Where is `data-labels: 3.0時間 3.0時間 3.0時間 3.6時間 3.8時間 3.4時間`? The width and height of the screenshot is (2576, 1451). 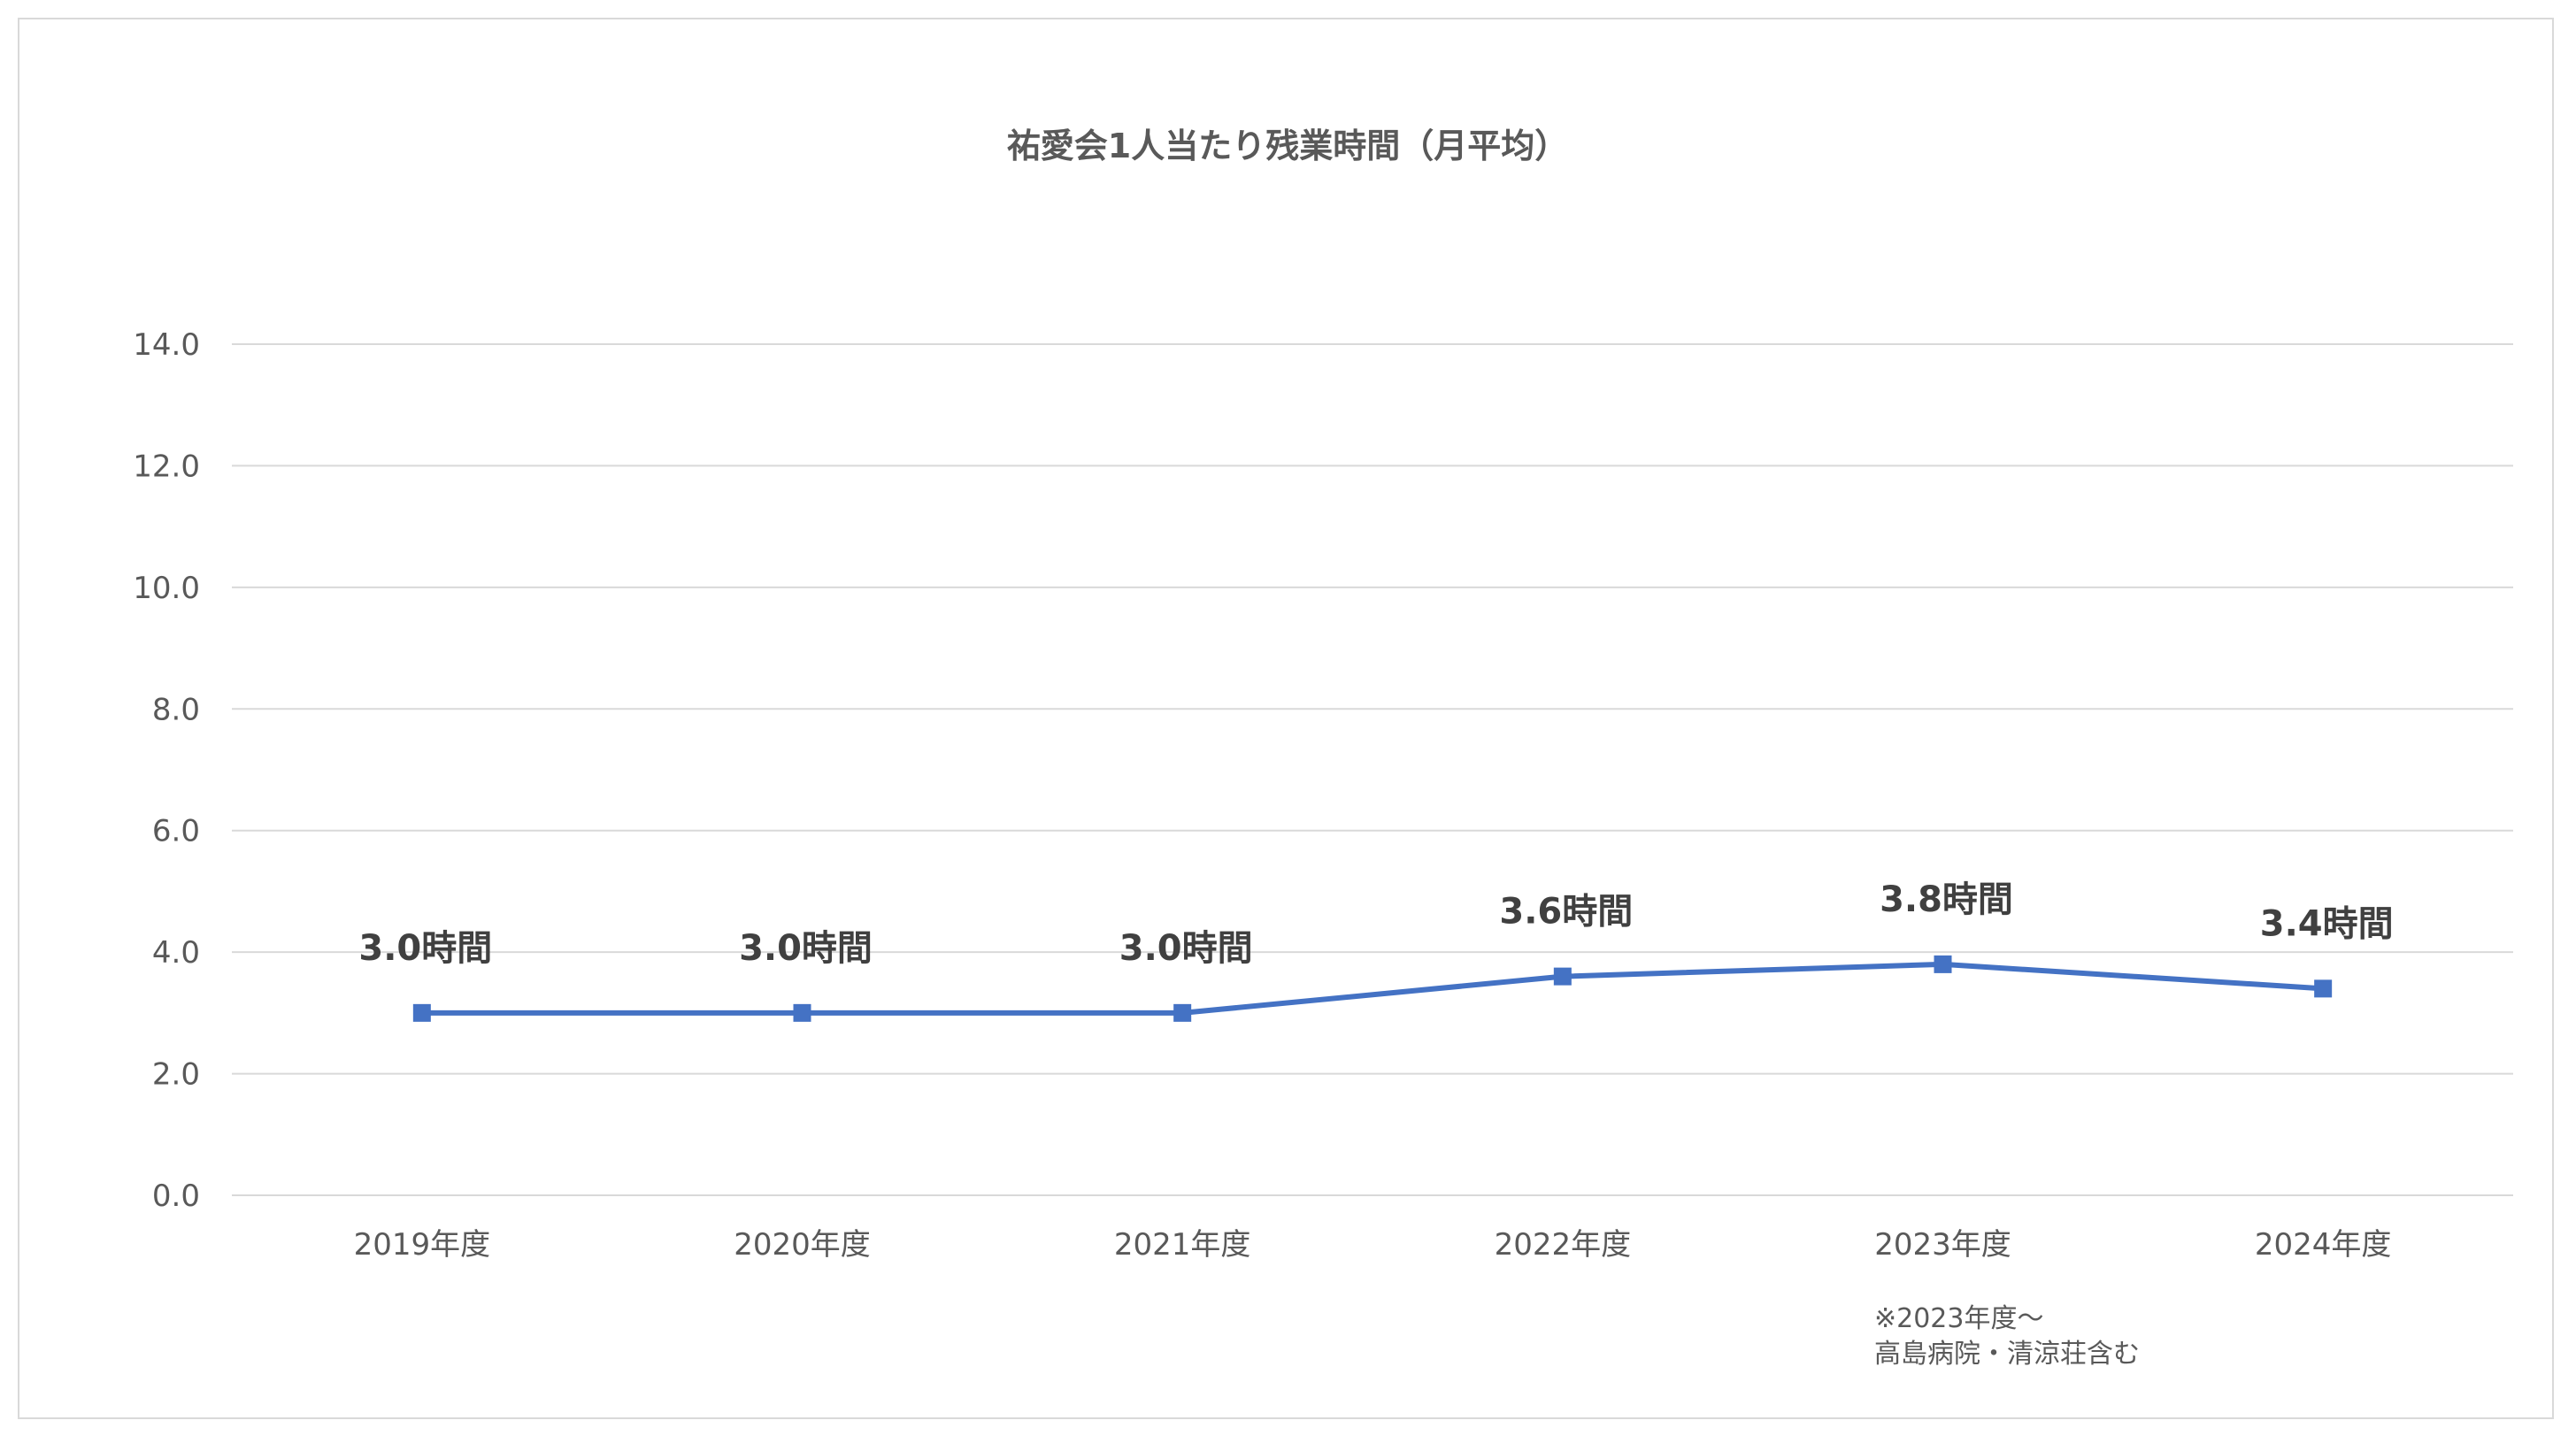
data-labels: 3.0時間 3.0時間 3.0時間 3.6時間 3.8時間 3.4時間 is located at coordinates (1375, 924).